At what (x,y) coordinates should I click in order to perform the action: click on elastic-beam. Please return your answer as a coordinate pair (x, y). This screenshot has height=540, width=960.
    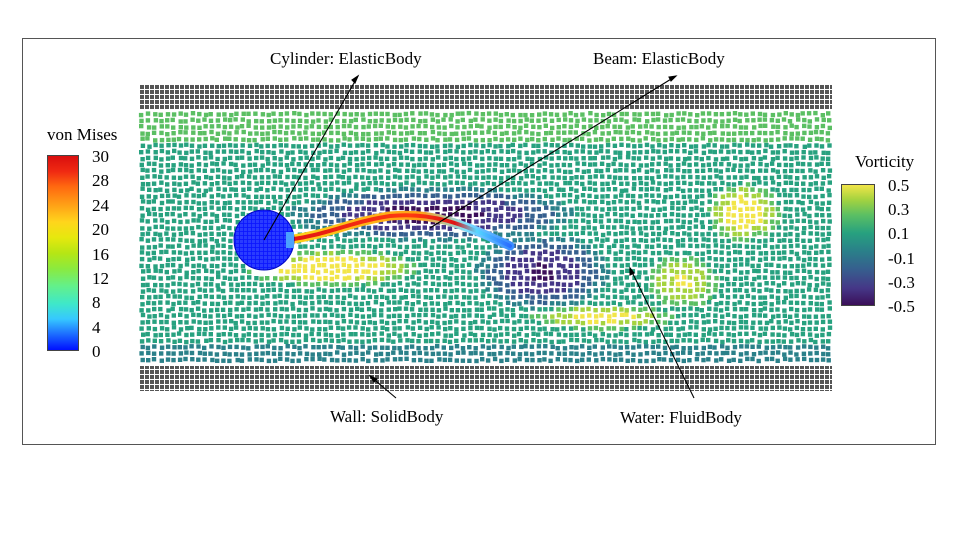
    Looking at the image, I should click on (399, 230).